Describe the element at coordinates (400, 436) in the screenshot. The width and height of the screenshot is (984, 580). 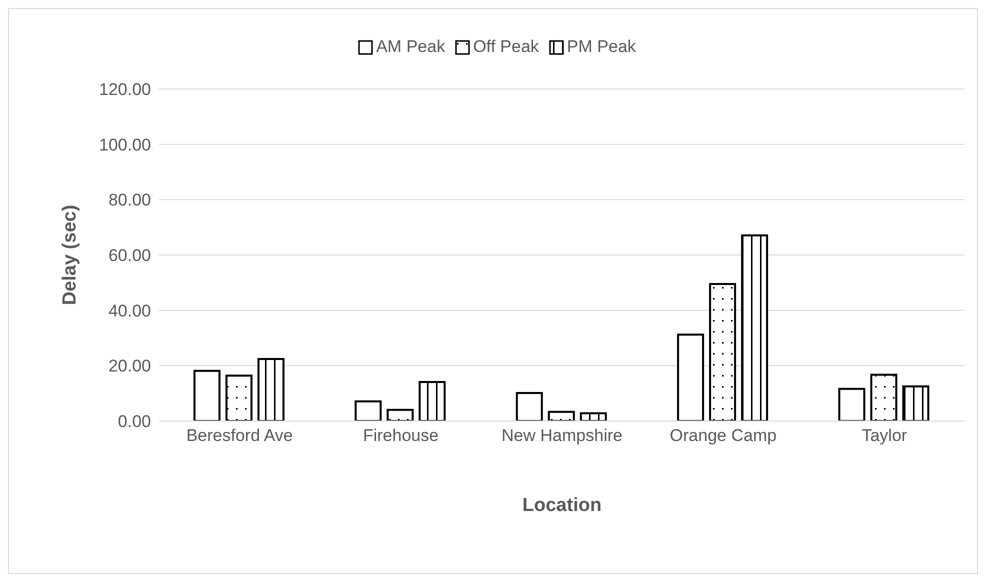
I see `x-tick-label: Firehouse` at that location.